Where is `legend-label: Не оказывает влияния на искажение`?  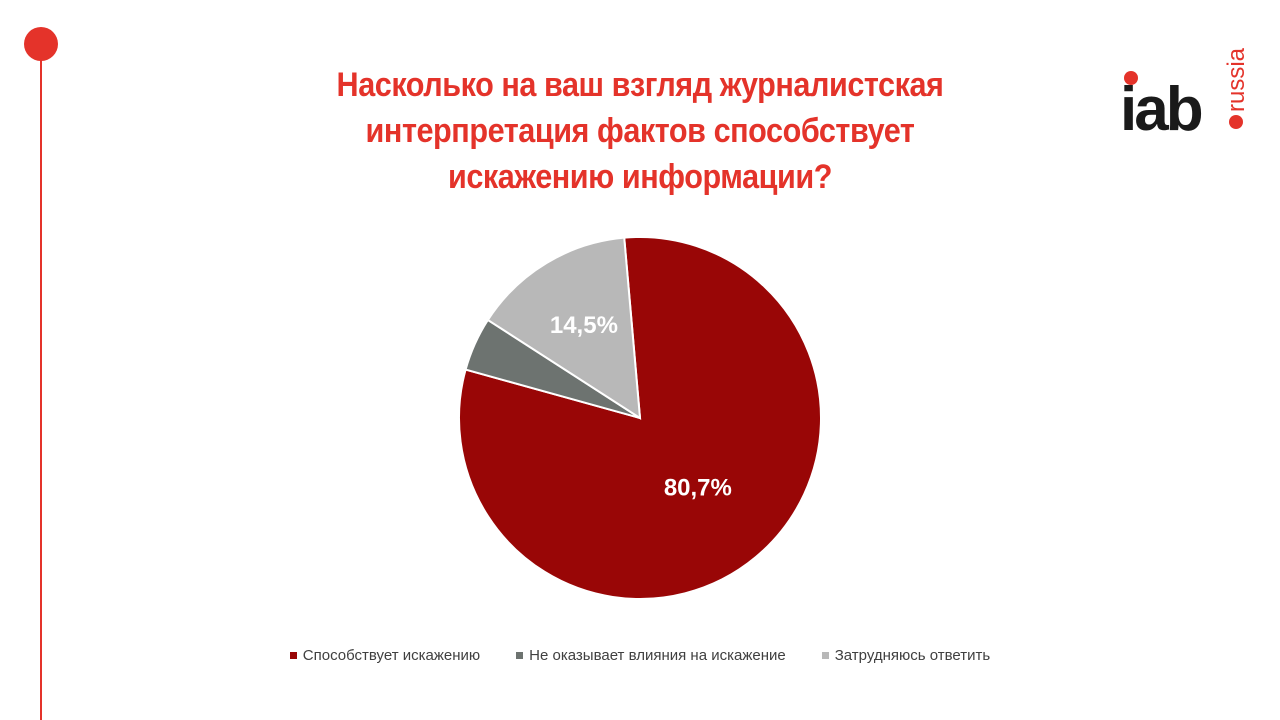 legend-label: Не оказывает влияния на искажение is located at coordinates (657, 655).